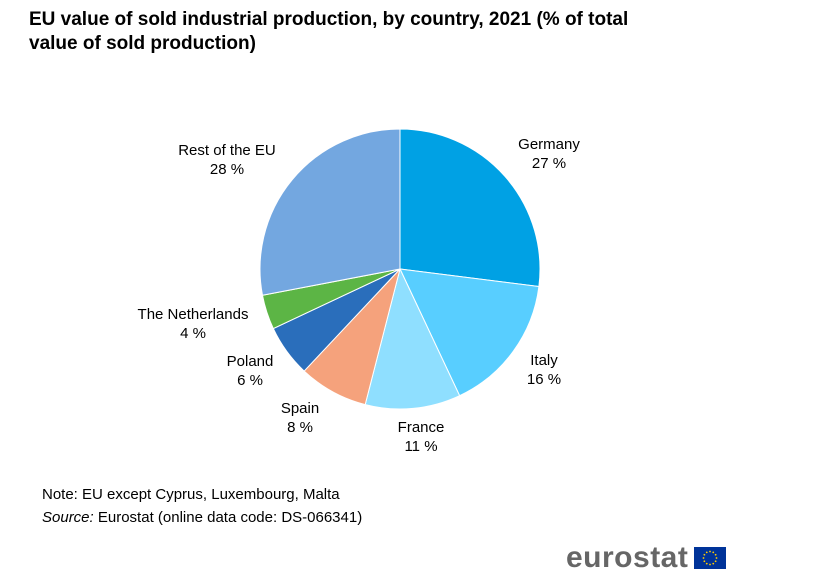 The width and height of the screenshot is (822, 578). I want to click on slice-label-name: Spain, so click(300, 408).